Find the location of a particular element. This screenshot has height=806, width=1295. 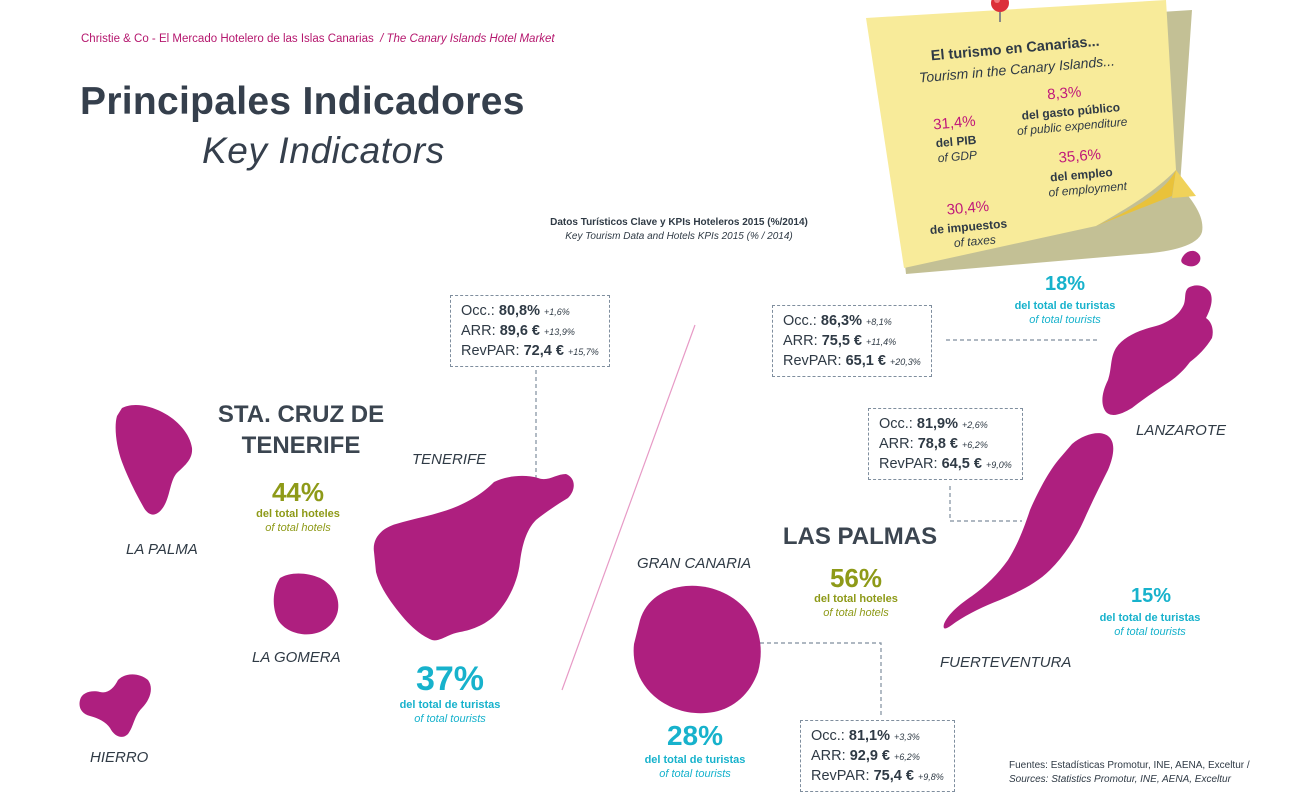

gran-canaria-tourists-label: del total de turistas is located at coordinates (695, 760).